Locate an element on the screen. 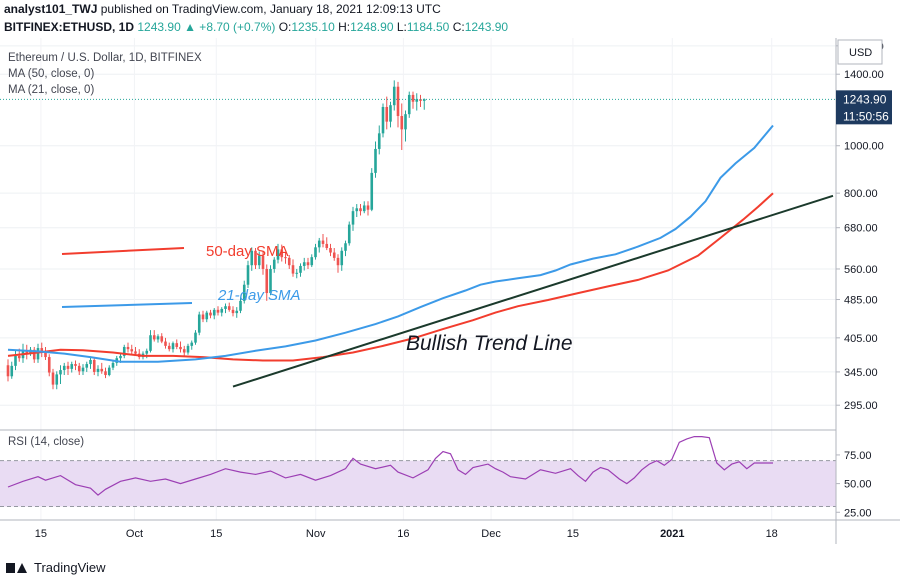 This screenshot has width=900, height=586. close-label: C: is located at coordinates (458, 27).